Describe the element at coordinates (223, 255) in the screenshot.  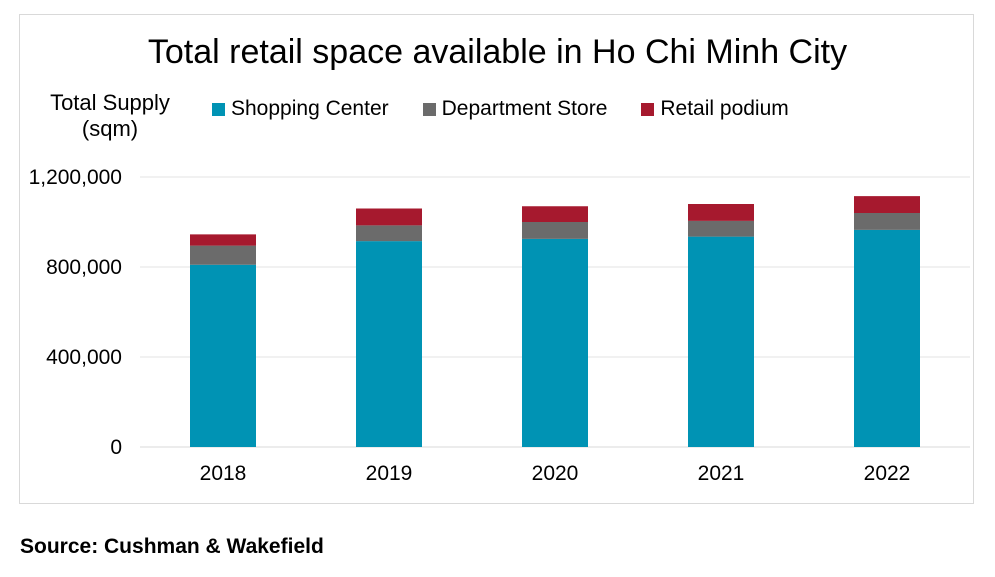
I see `bar-department-store-2018` at that location.